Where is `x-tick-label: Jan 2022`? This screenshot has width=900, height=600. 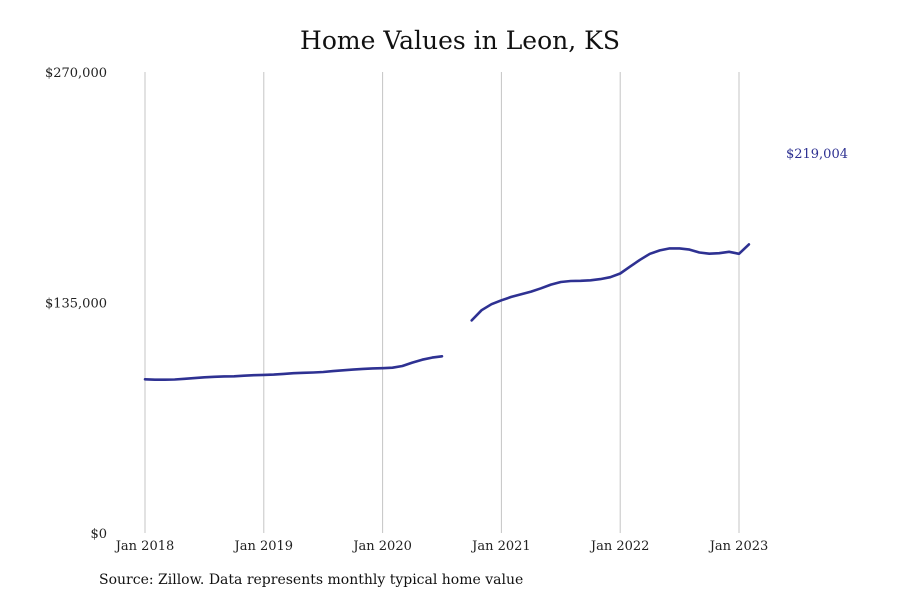 x-tick-label: Jan 2022 is located at coordinates (619, 546).